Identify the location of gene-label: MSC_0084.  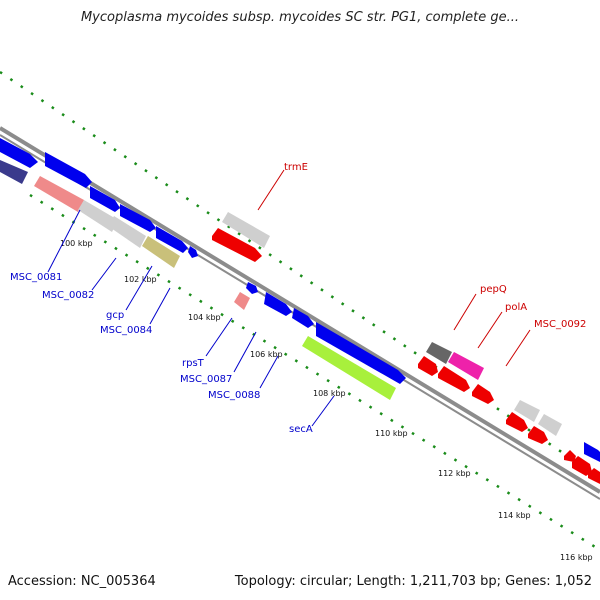
(126, 330).